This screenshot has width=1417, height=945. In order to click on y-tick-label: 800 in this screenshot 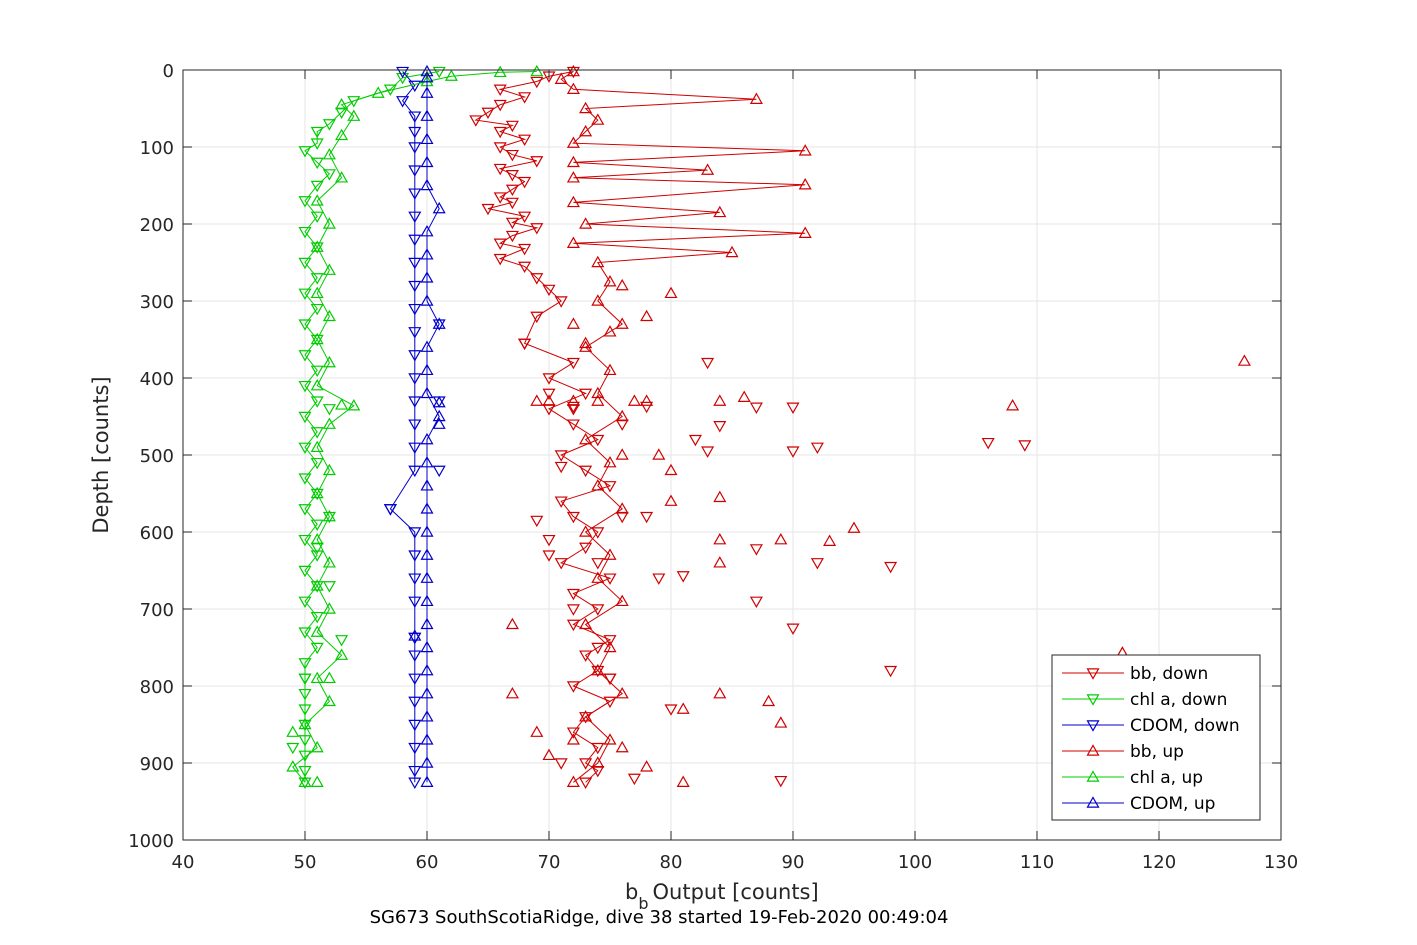, I will do `click(157, 687)`.